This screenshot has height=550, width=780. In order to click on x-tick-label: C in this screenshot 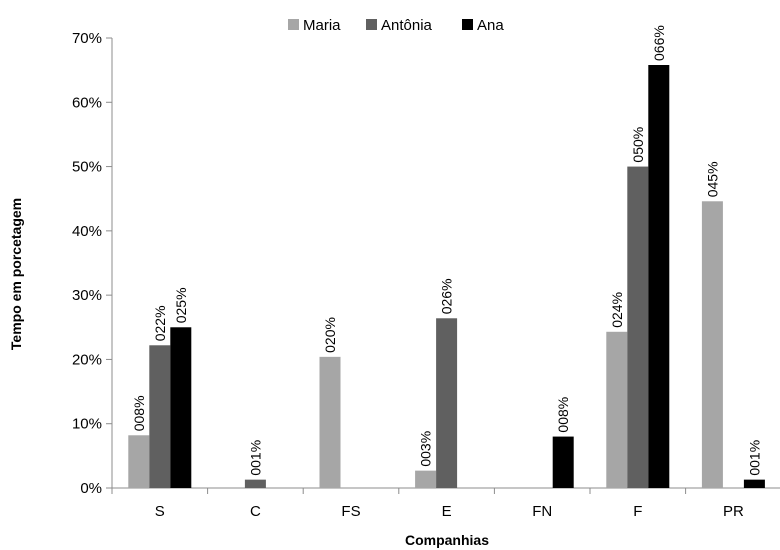, I will do `click(255, 511)`.